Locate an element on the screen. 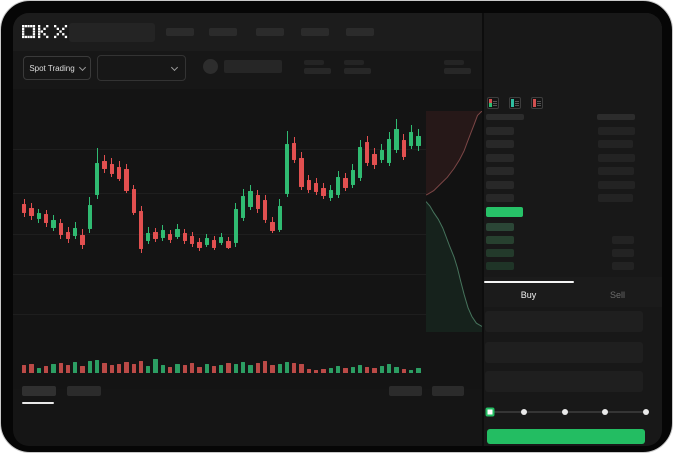 The width and height of the screenshot is (673, 453). orderbook-view-switcher is located at coordinates (515, 103).